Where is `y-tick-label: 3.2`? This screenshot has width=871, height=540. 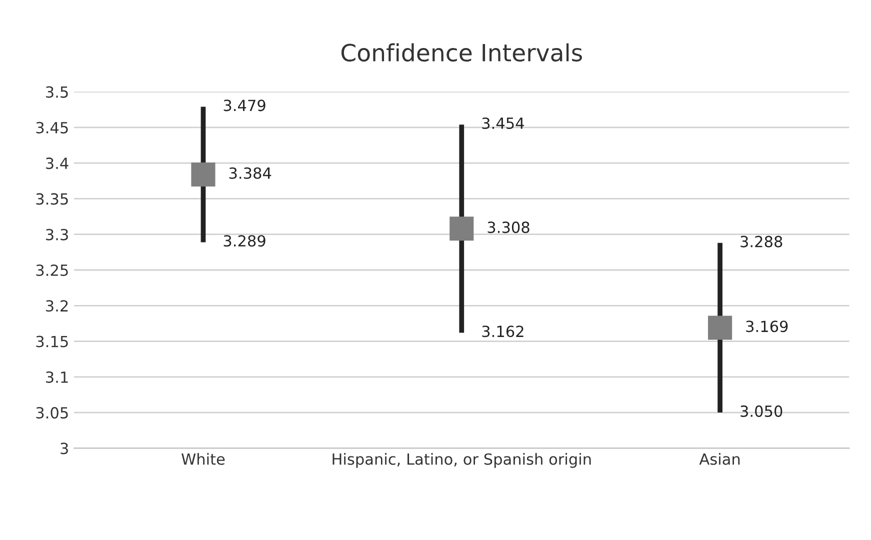
y-tick-label: 3.2 is located at coordinates (57, 306).